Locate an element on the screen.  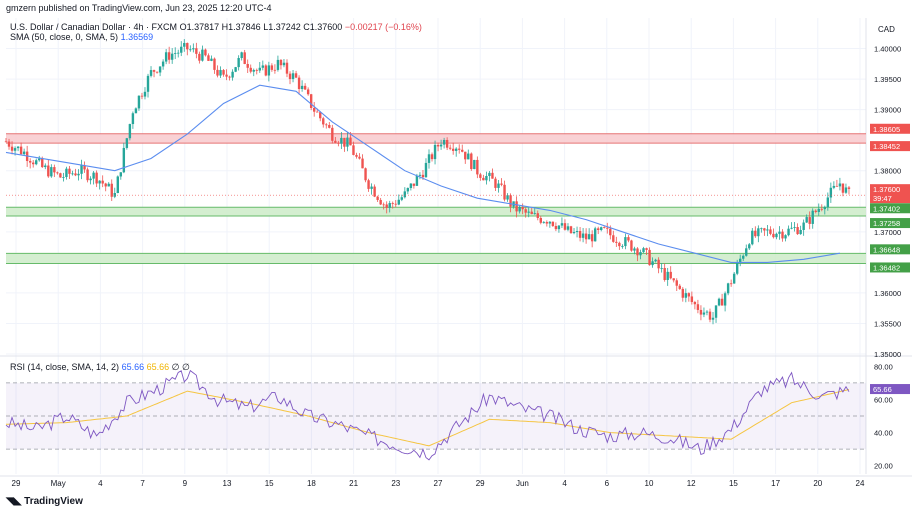
rsi-tick-label: 40.00 is located at coordinates (883, 433).